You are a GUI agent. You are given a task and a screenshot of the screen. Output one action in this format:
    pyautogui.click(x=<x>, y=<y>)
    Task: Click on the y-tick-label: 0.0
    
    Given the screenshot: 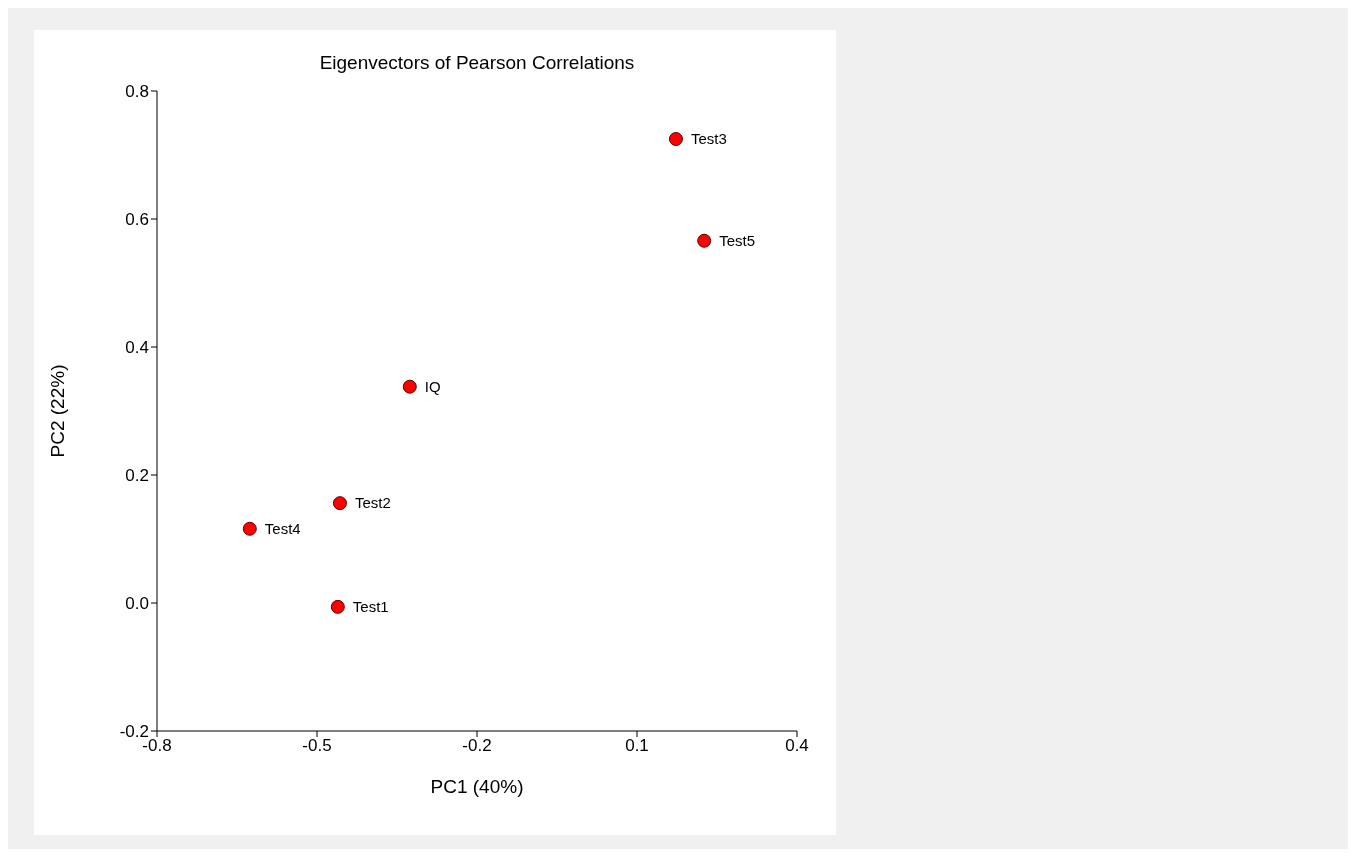 What is the action you would take?
    pyautogui.click(x=137, y=604)
    